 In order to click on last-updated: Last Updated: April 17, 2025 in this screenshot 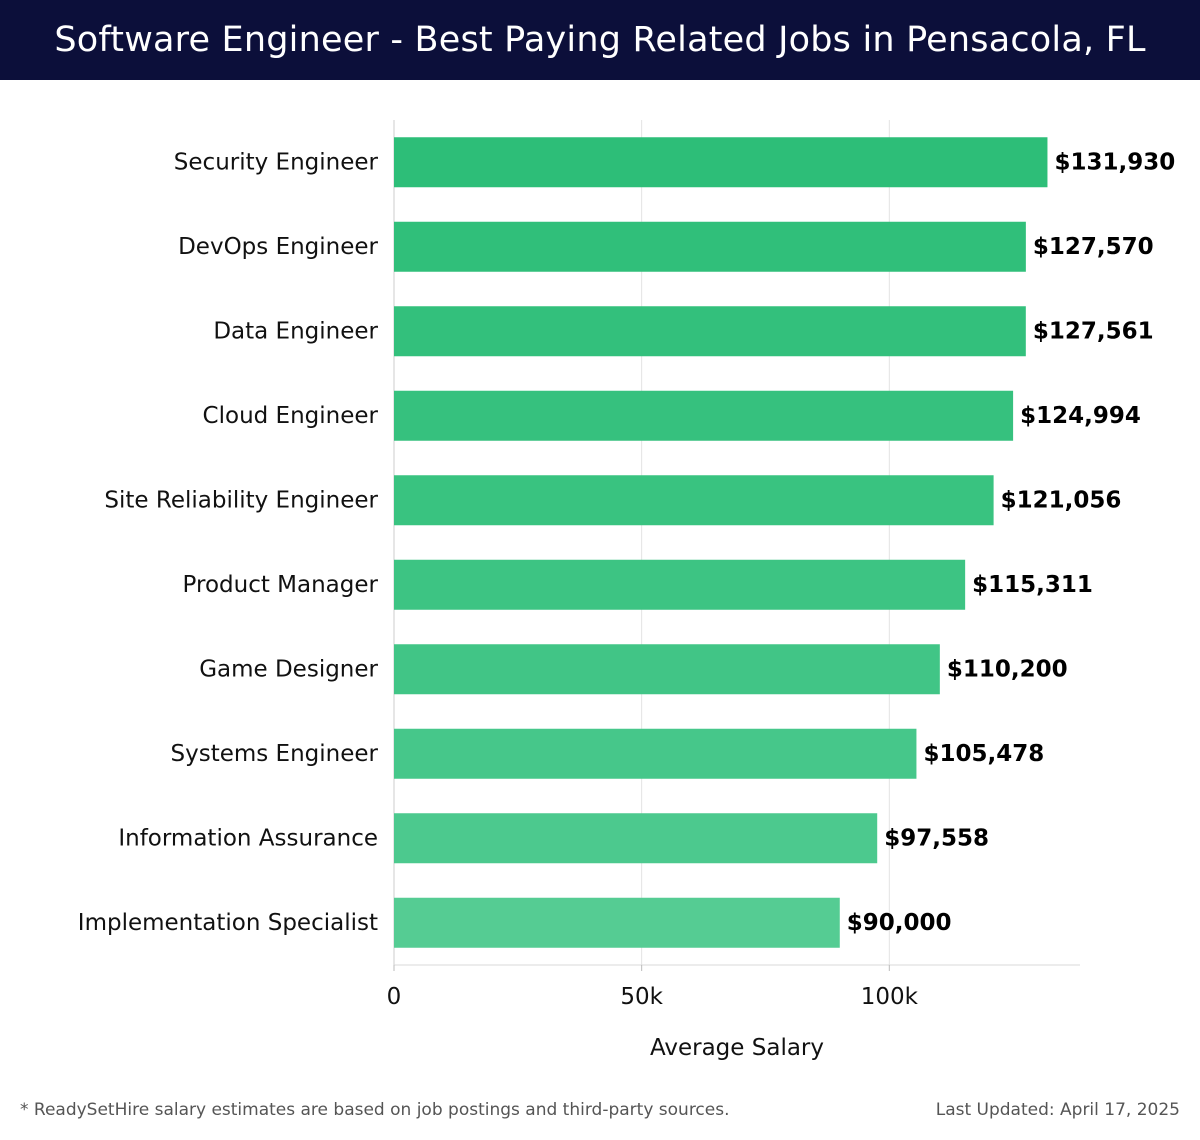, I will do `click(1057, 1110)`.